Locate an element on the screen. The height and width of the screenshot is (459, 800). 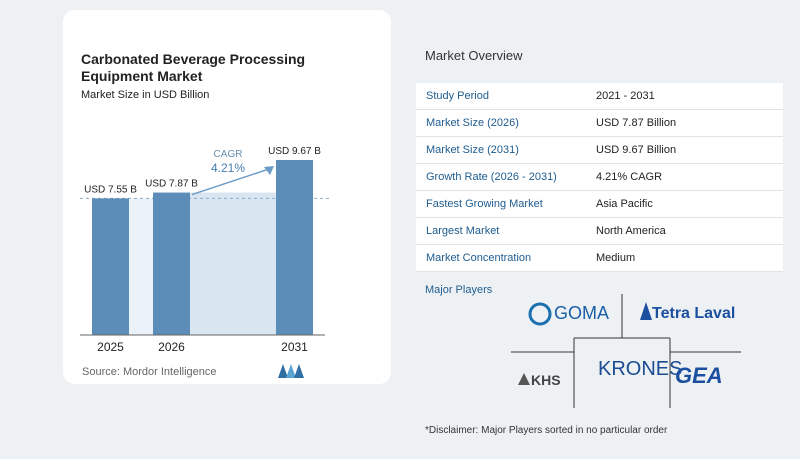
growth-band is located at coordinates (233, 263).